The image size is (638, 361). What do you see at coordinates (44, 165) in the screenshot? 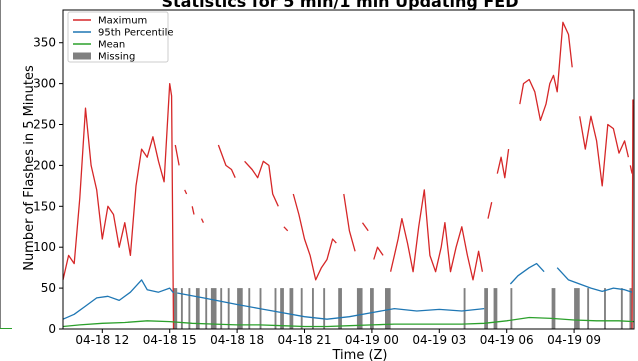
I see `y-tick-label: 200` at bounding box center [44, 165].